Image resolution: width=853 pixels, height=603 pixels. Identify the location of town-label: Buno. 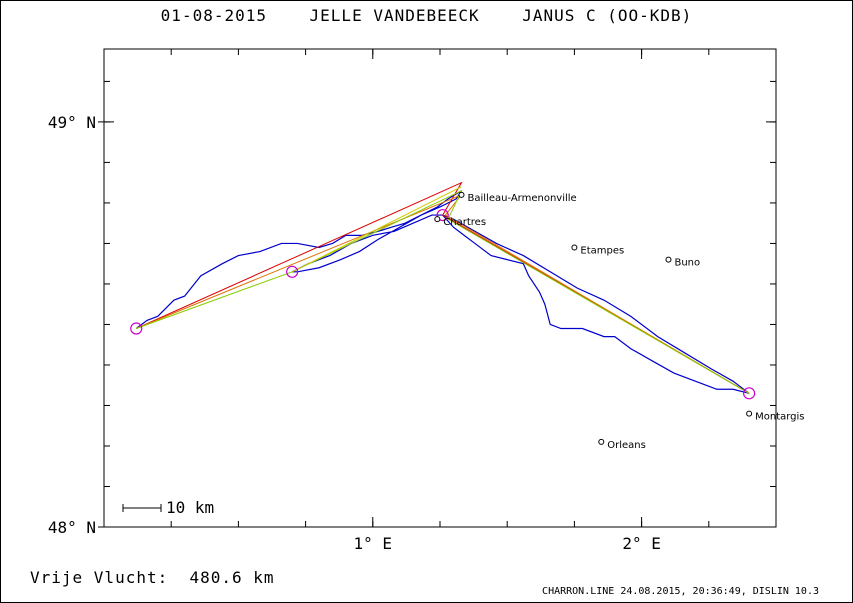
(687, 263).